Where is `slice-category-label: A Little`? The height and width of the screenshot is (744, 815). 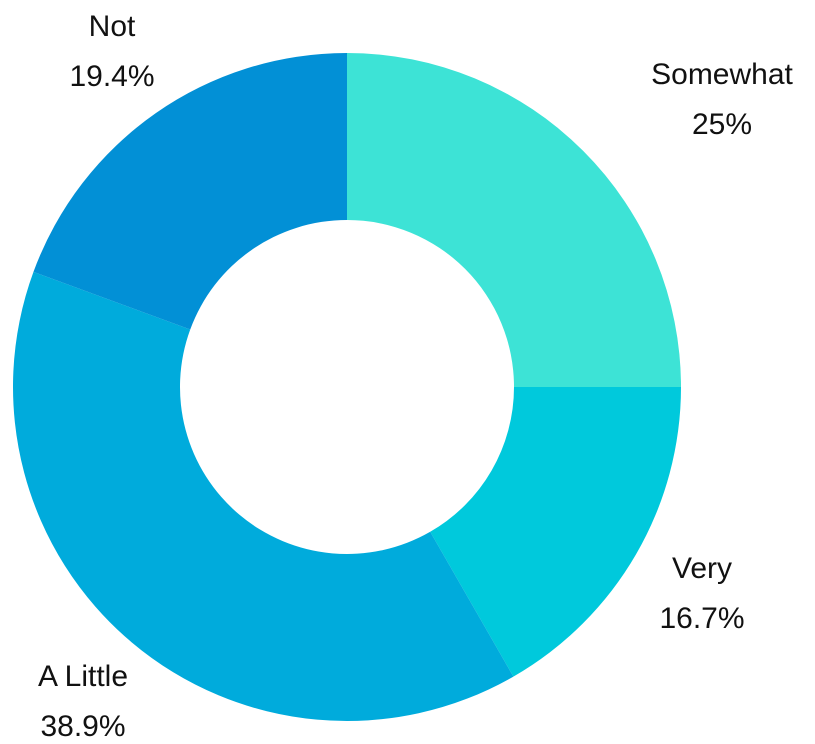 slice-category-label: A Little is located at coordinates (83, 676).